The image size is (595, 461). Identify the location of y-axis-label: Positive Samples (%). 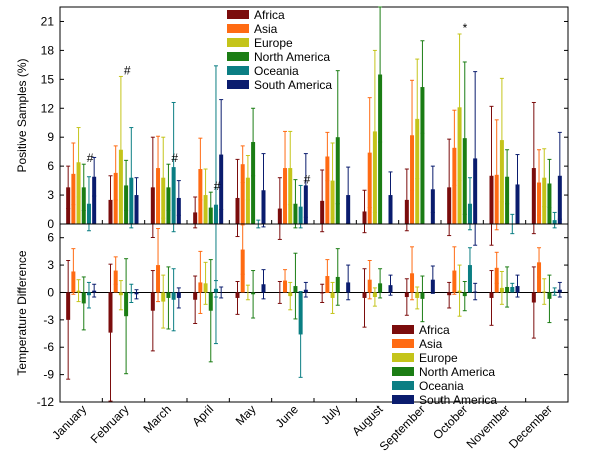
(22, 115).